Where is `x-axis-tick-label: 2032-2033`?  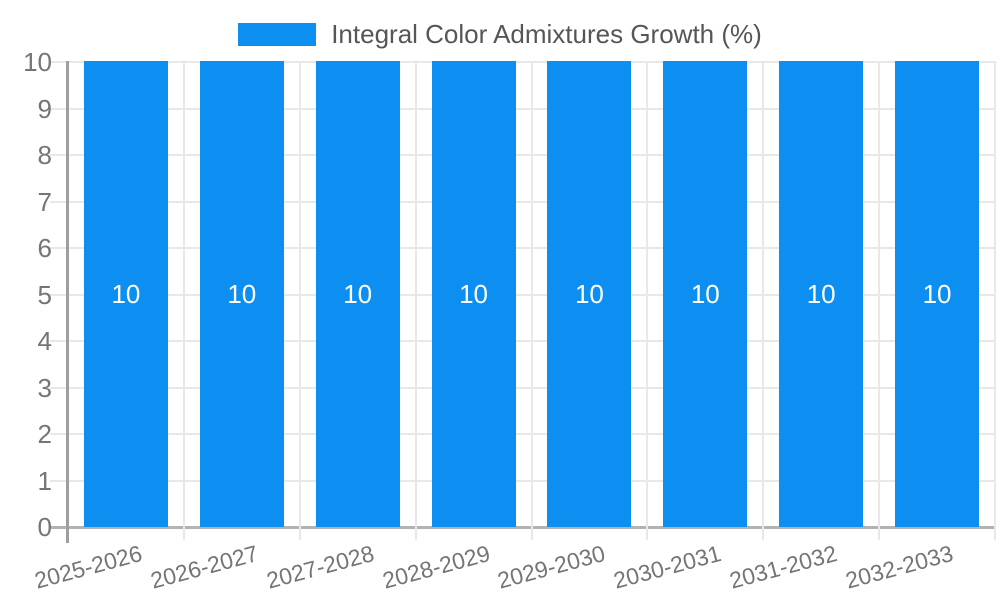 x-axis-tick-label: 2032-2033 is located at coordinates (899, 567).